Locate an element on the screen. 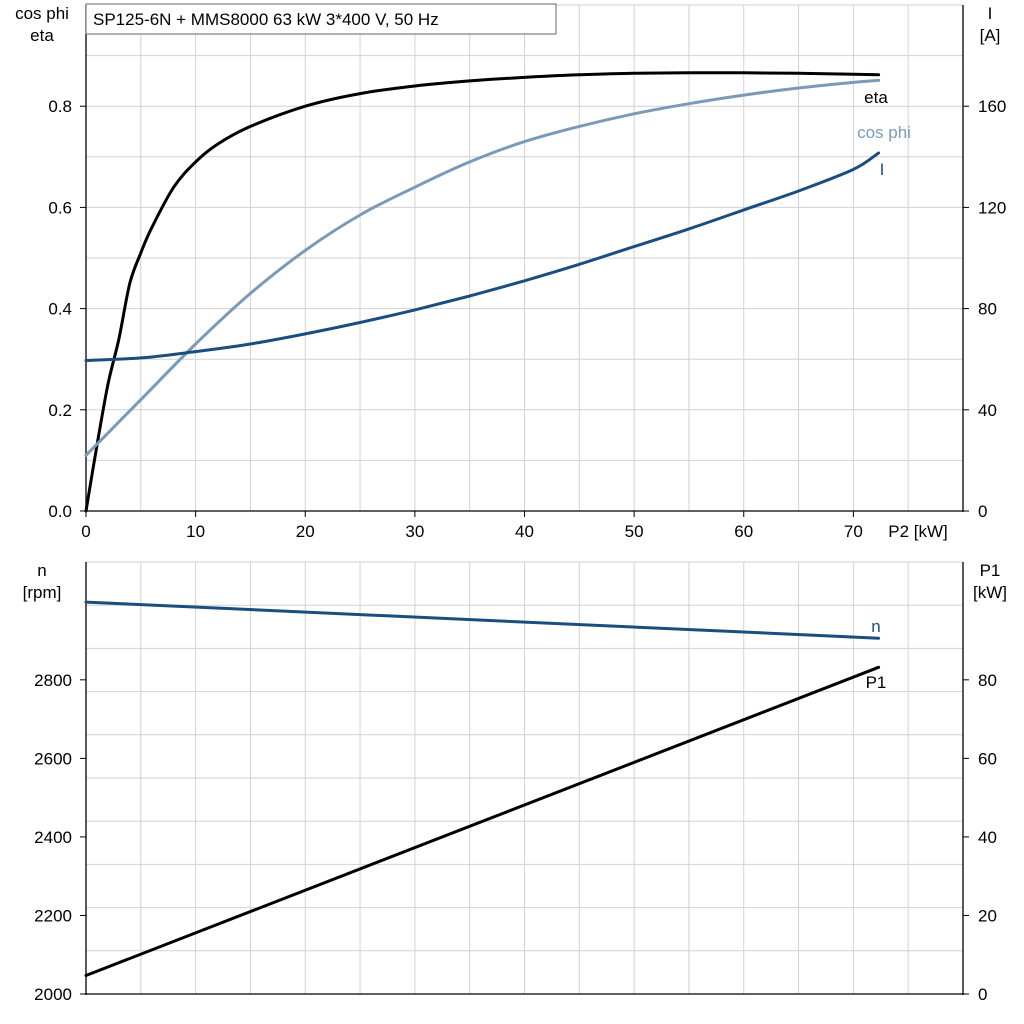 This screenshot has height=1024, width=1024. left-axis-label: n is located at coordinates (41, 570).